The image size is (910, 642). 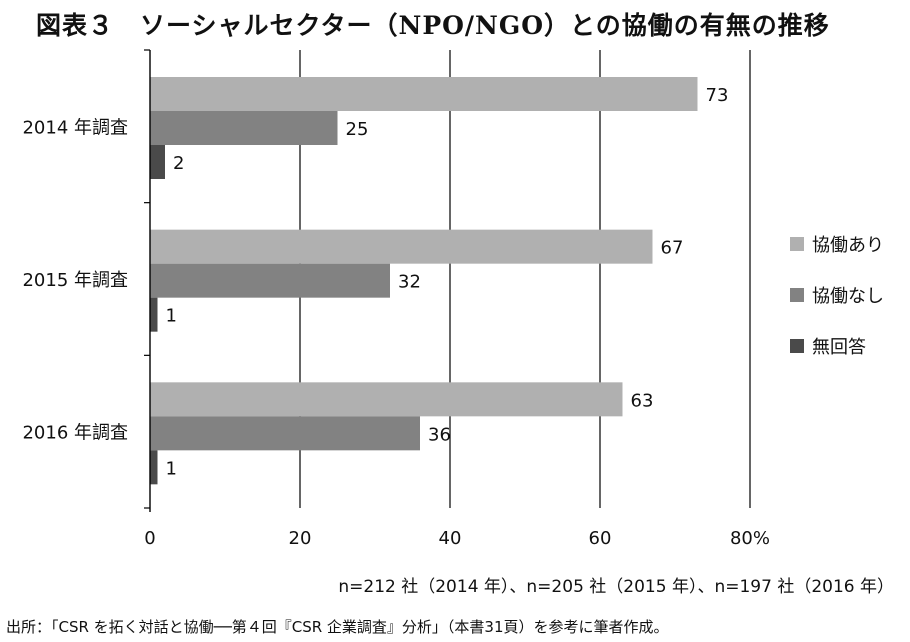 I want to click on data-label: 36, so click(x=439, y=434).